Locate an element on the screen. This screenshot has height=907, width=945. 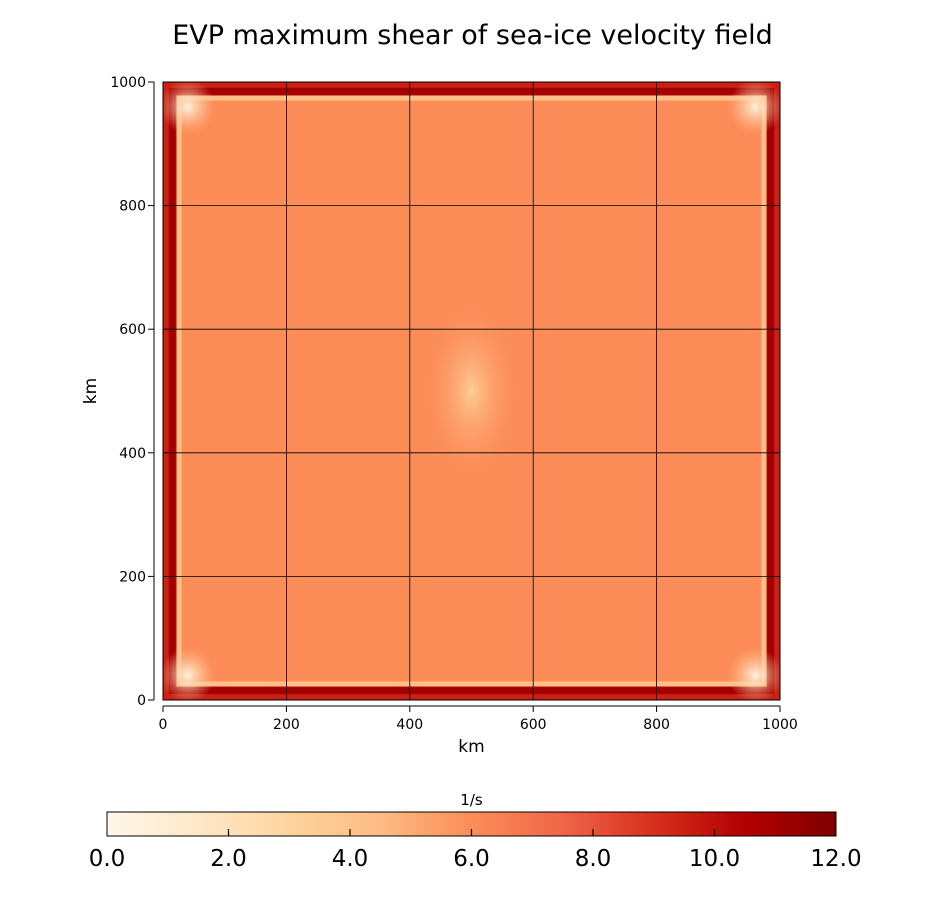
x-axis: 0 200 400 600 800 1000 is located at coordinates (478, 719).